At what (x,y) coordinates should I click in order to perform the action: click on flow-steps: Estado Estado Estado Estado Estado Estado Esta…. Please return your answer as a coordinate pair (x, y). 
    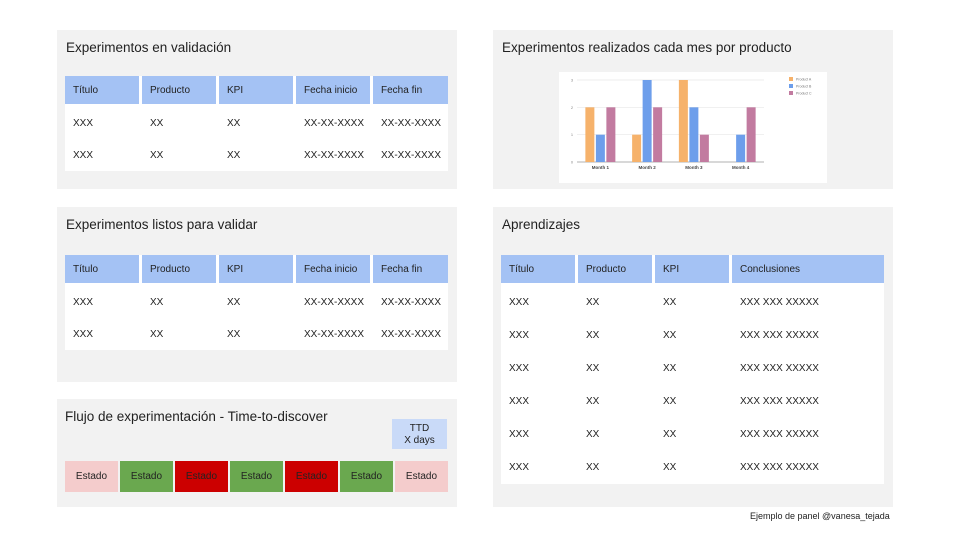
    Looking at the image, I should click on (256, 476).